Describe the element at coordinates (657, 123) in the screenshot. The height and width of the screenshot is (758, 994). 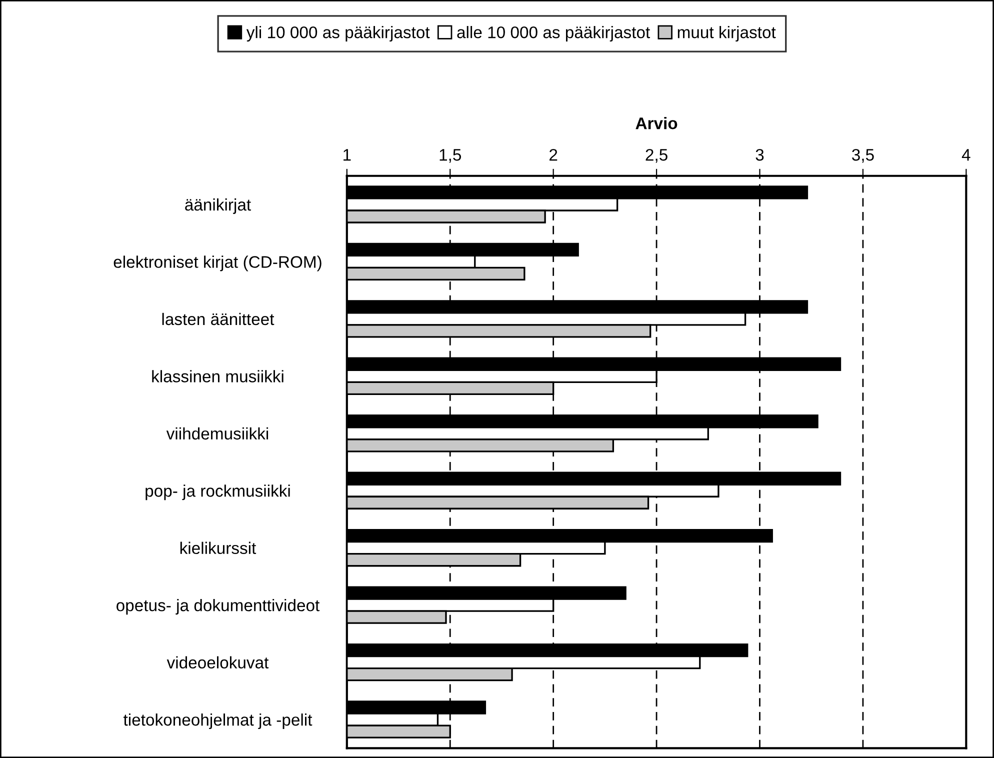
I see `x-axis-title: Arvio` at that location.